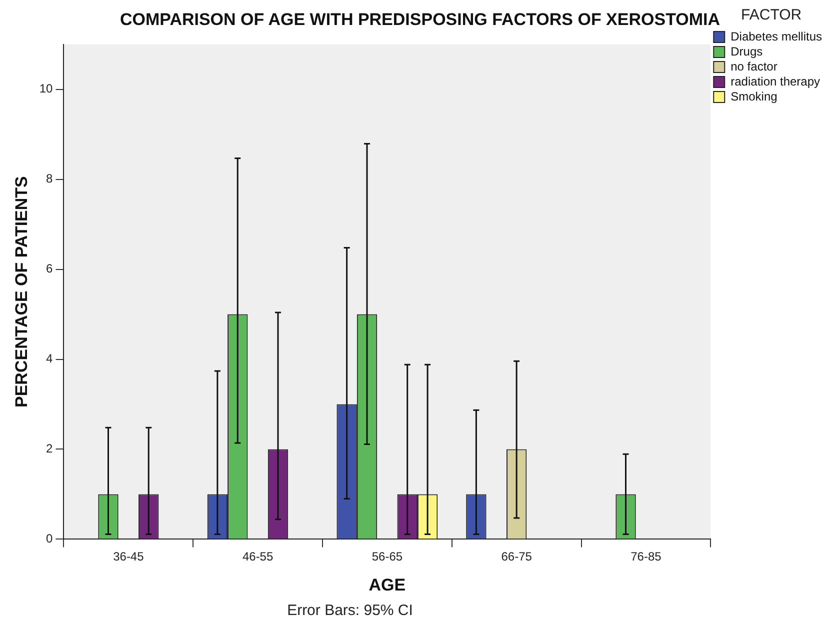 The width and height of the screenshot is (840, 634). What do you see at coordinates (387, 557) in the screenshot?
I see `x-tick-label: 56-65` at bounding box center [387, 557].